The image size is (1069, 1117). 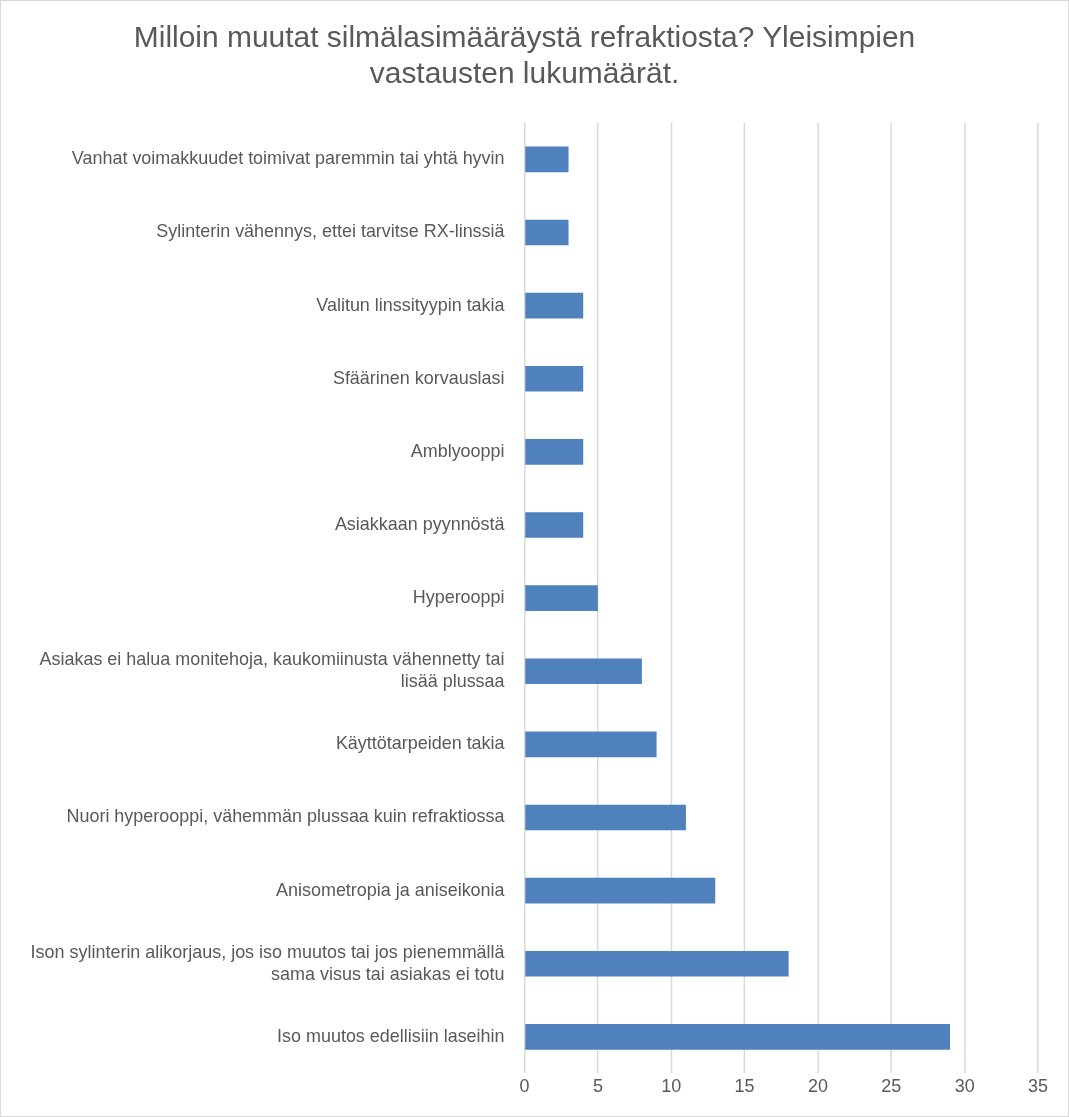 I want to click on x-tick-label: 15, so click(x=744, y=1086).